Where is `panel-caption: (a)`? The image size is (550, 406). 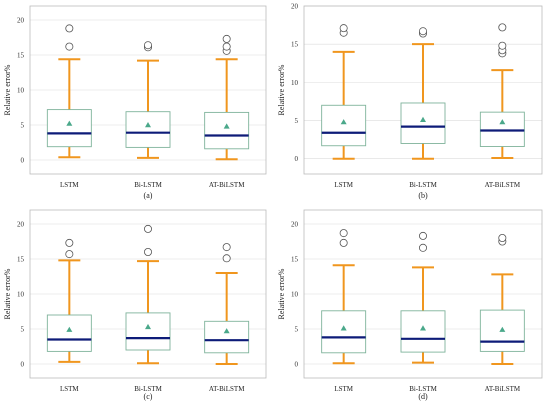 panel-caption: (a) is located at coordinates (148, 195).